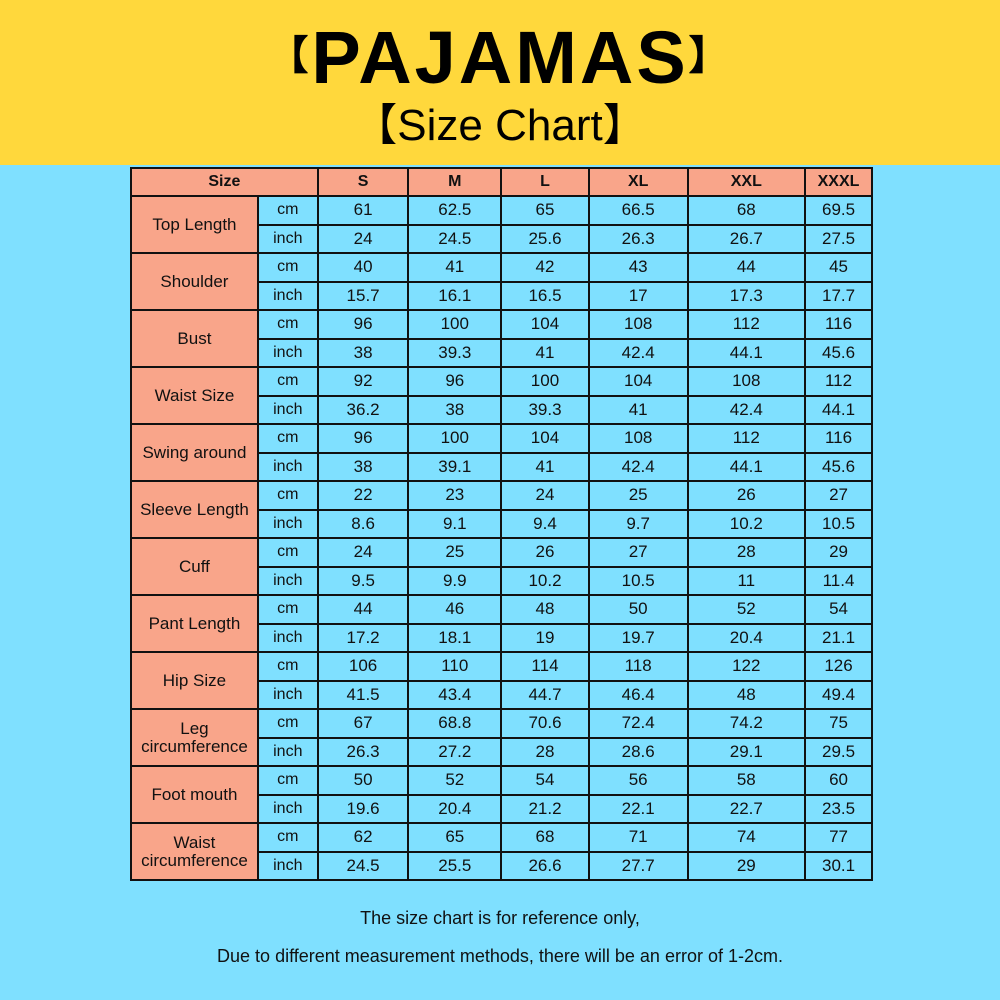 This screenshot has width=1000, height=1000. What do you see at coordinates (545, 523) in the screenshot?
I see `size-value-cell: 9.4` at bounding box center [545, 523].